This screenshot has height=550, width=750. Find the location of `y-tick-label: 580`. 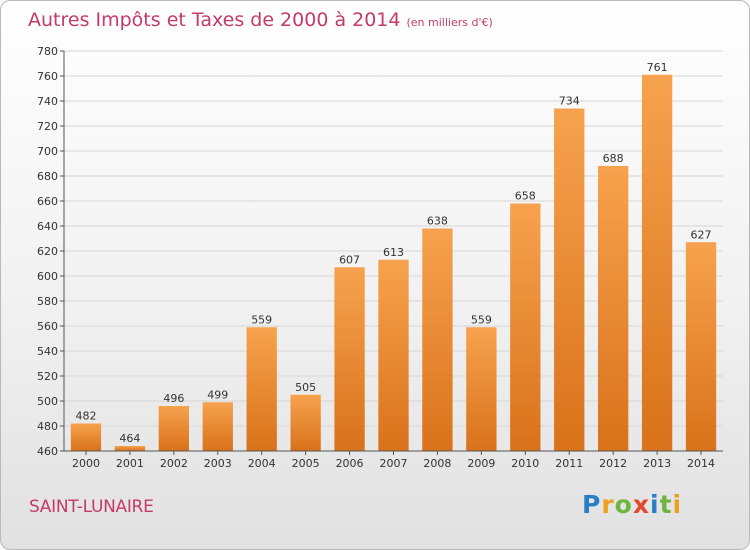

y-tick-label: 580 is located at coordinates (47, 301).